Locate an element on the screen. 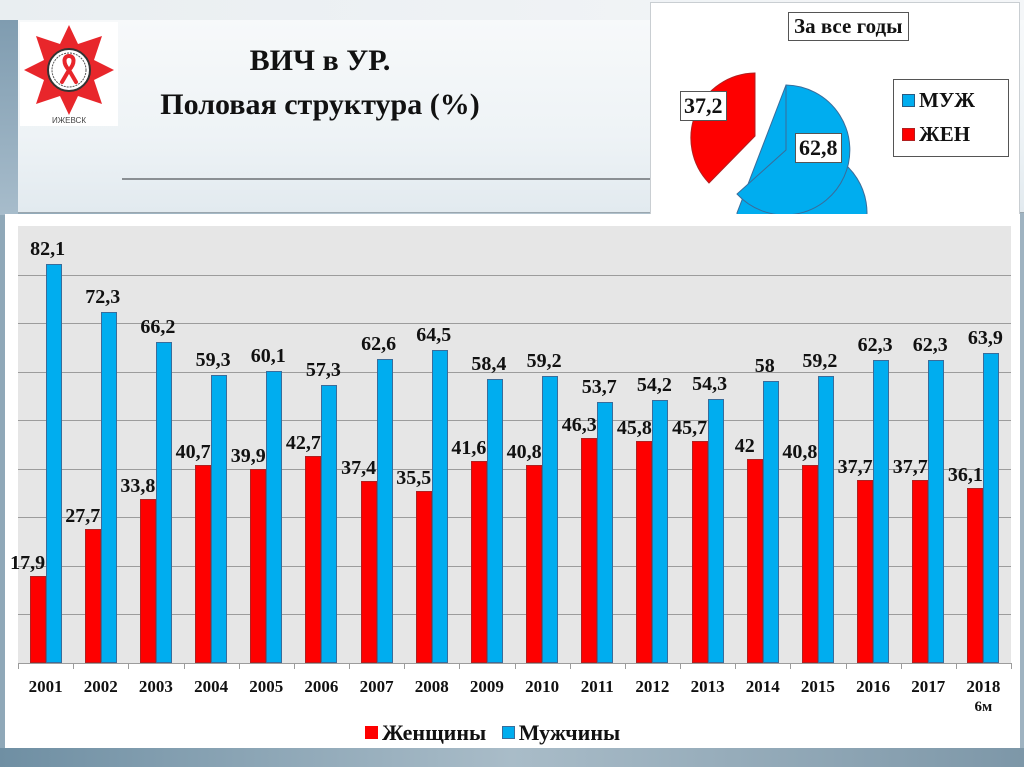 Image resolution: width=1024 pixels, height=767 pixels. data-label-female: 35,5 is located at coordinates (414, 477).